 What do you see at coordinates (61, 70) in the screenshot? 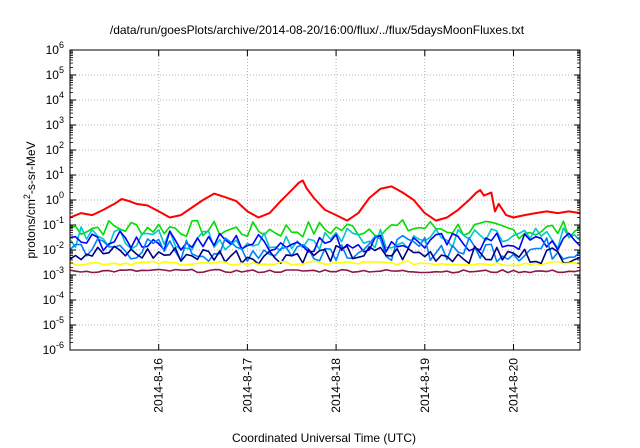
I see `y-tick-exponent: 5` at bounding box center [61, 70].